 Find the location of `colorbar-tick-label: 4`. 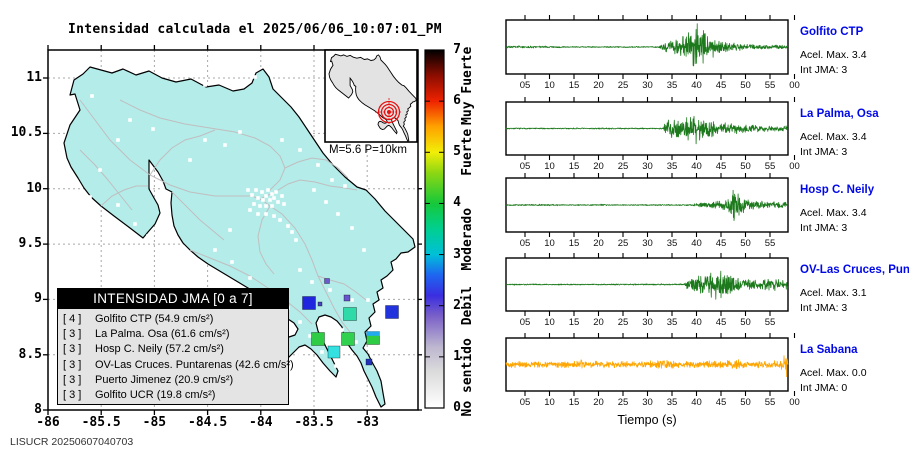

colorbar-tick-label: 4 is located at coordinates (457, 203).